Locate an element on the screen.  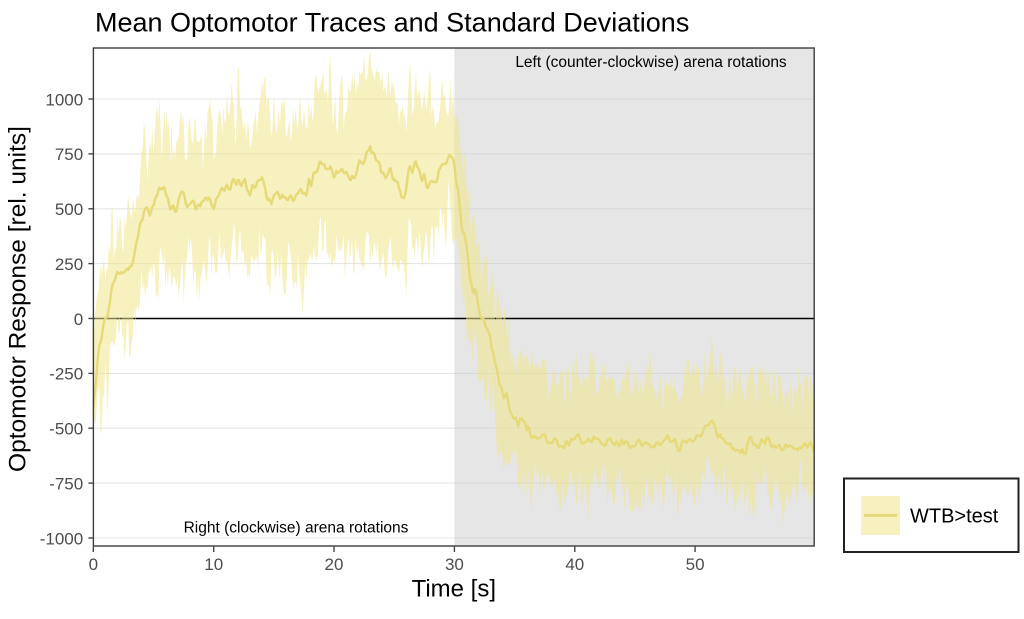
svg-text: -1000 is located at coordinates (61, 538).